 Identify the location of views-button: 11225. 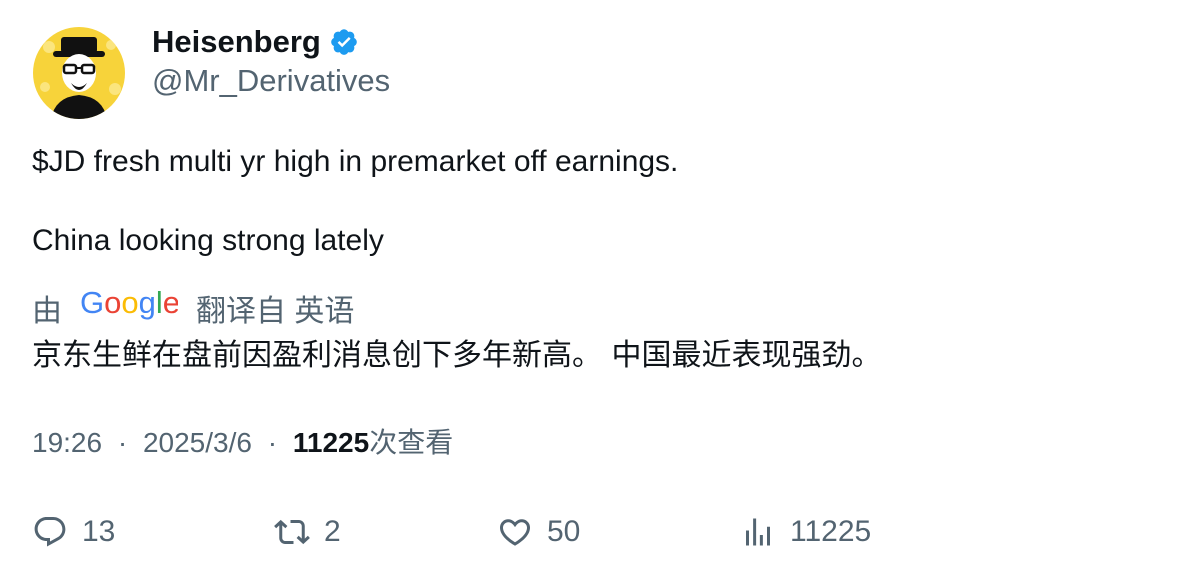
(805, 532).